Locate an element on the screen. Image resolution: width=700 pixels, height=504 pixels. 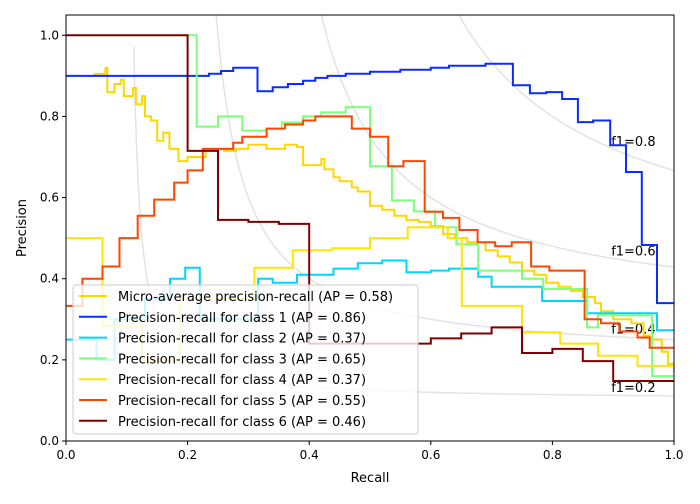
x-tick-label: 0.4 is located at coordinates (309, 455).